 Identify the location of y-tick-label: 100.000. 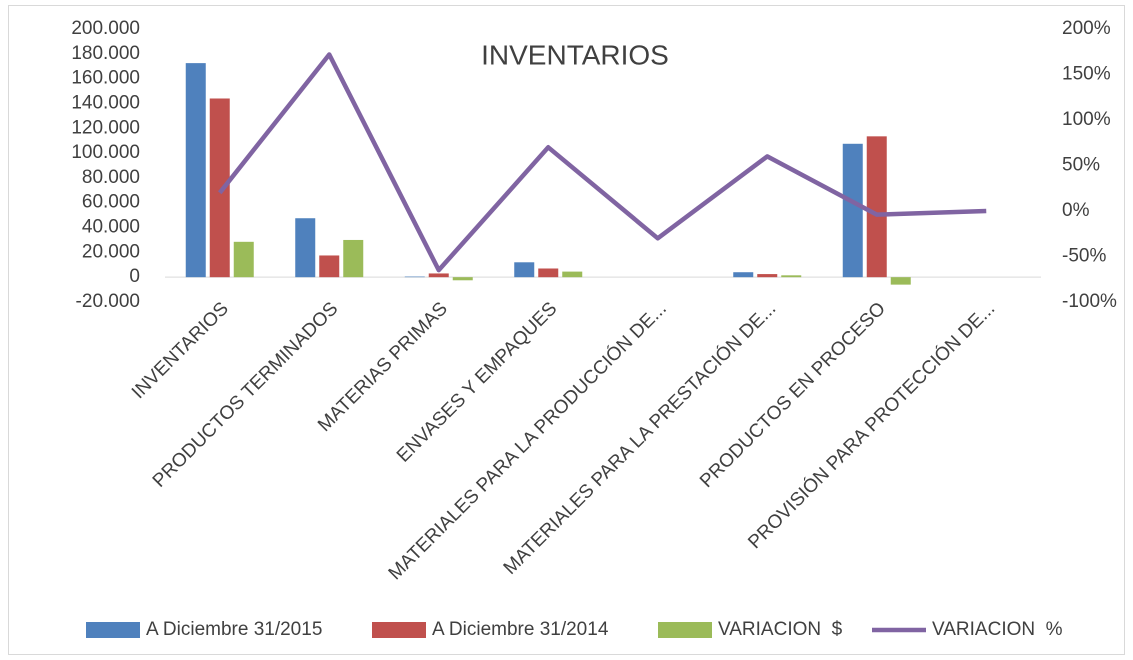
(105, 152).